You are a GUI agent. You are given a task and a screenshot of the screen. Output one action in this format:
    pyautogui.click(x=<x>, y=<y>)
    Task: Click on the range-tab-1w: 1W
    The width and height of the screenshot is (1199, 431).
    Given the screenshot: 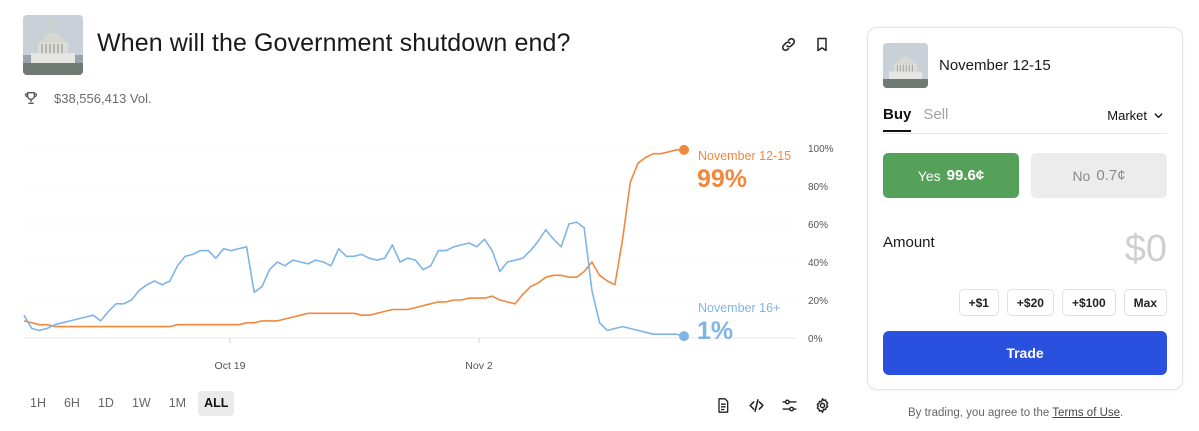 What is the action you would take?
    pyautogui.click(x=141, y=403)
    